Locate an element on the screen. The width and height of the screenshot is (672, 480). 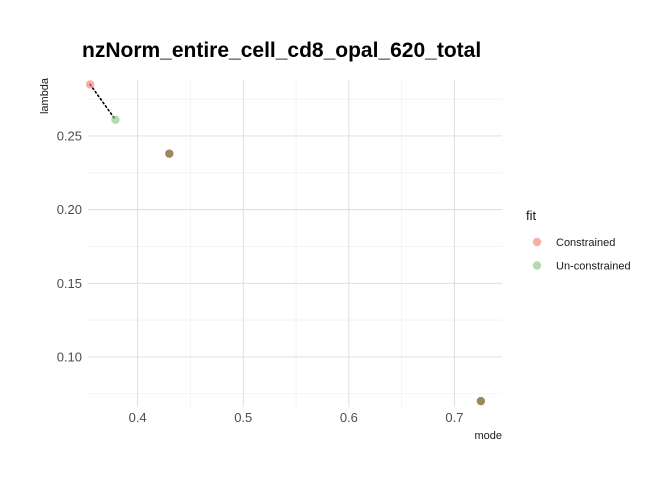
y-tick-label: 0.25 is located at coordinates (69, 135).